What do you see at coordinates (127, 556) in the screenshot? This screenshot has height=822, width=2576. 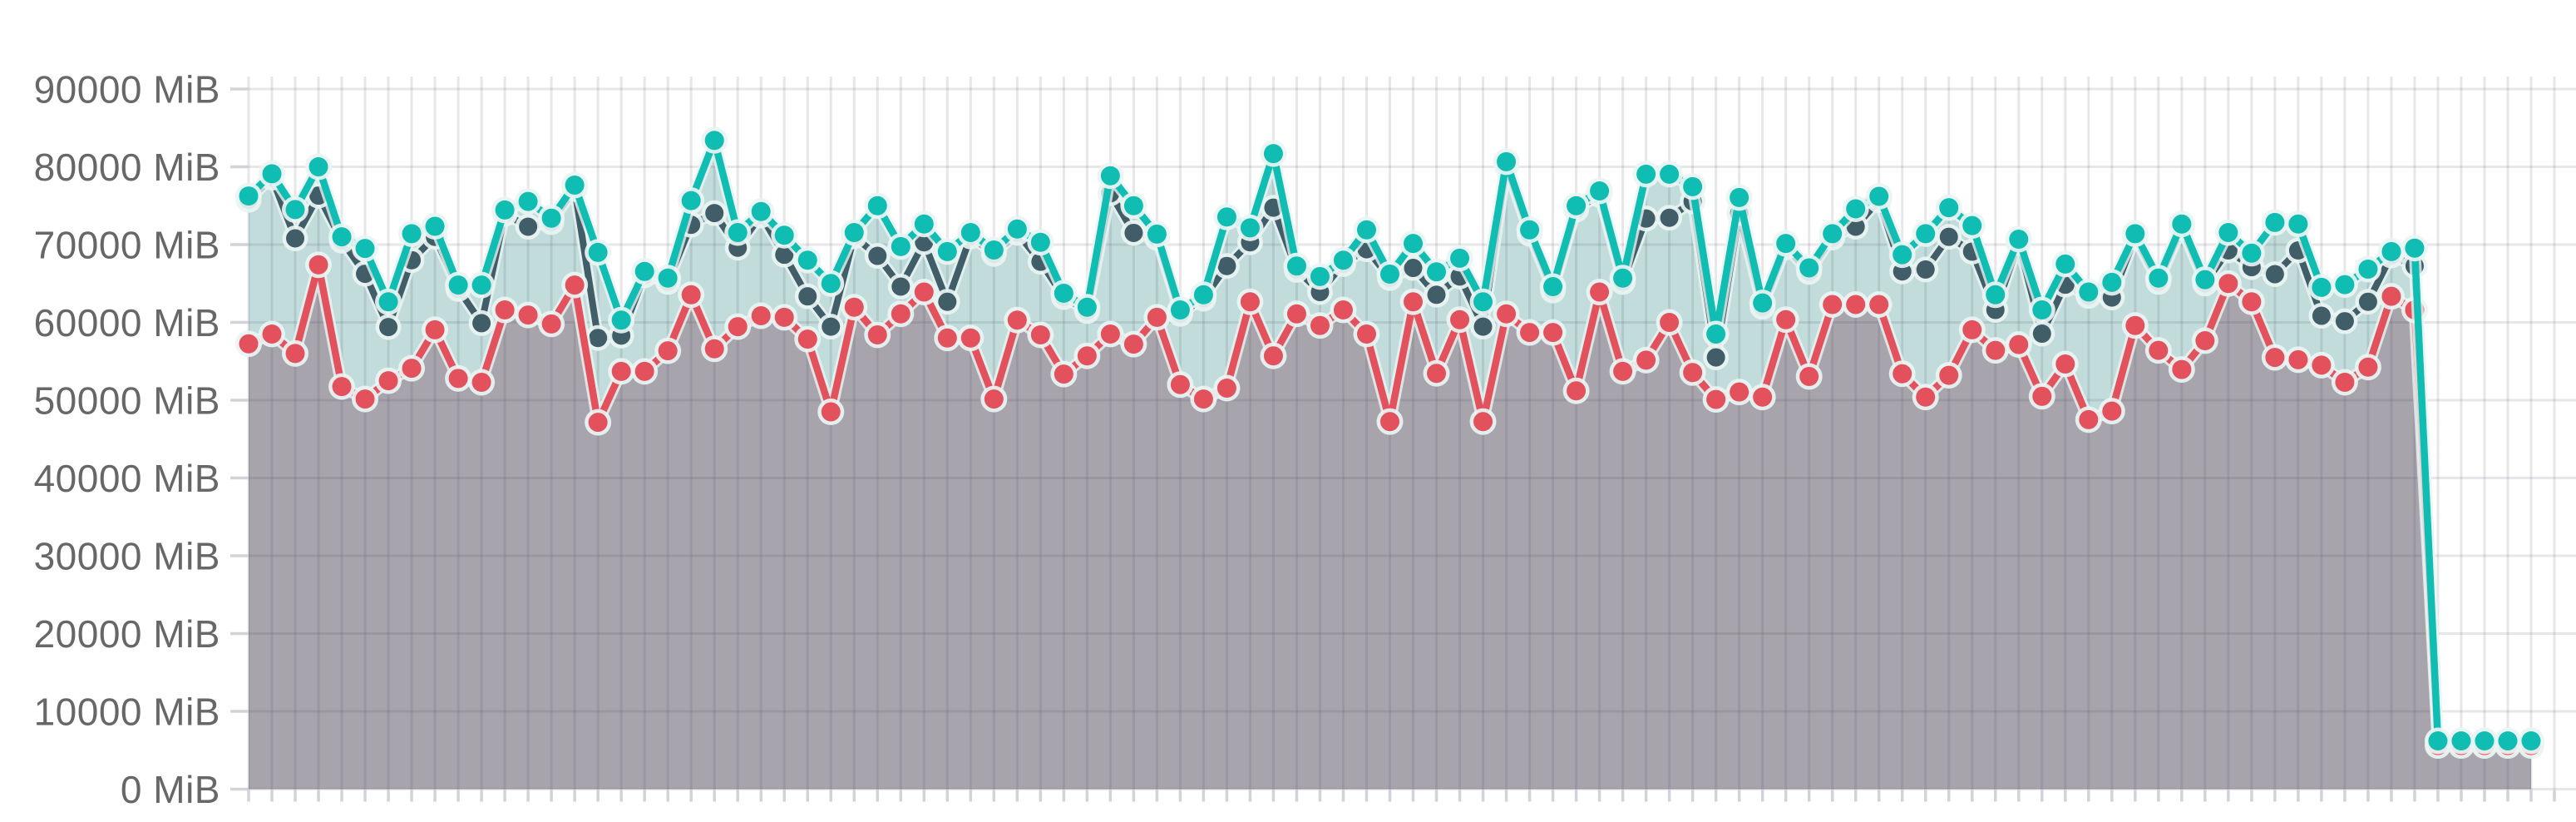 I see `y-axis-label: 30000 MiB` at bounding box center [127, 556].